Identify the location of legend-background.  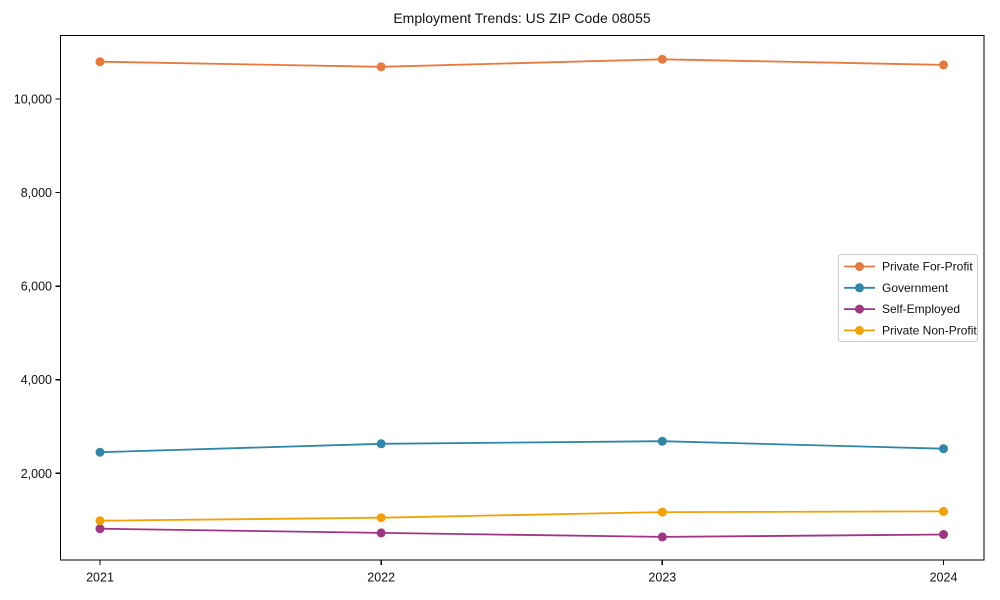
(908, 298).